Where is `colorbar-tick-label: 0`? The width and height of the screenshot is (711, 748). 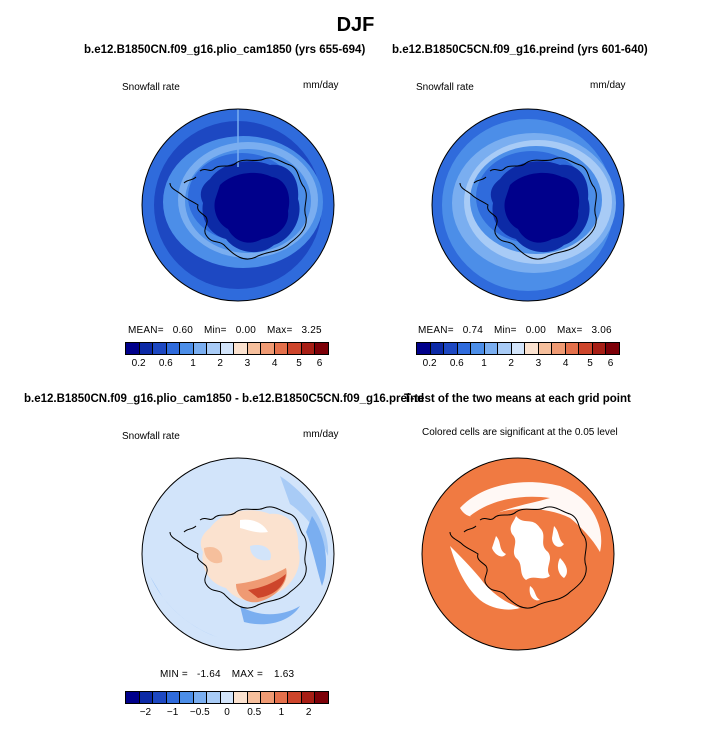 colorbar-tick-label: 0 is located at coordinates (227, 712).